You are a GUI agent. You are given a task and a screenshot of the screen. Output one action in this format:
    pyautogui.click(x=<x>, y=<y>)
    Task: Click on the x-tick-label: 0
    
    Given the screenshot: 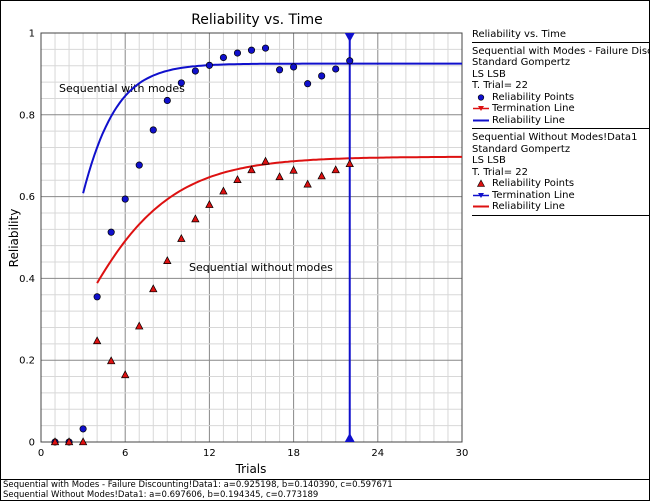 What is the action you would take?
    pyautogui.click(x=41, y=453)
    